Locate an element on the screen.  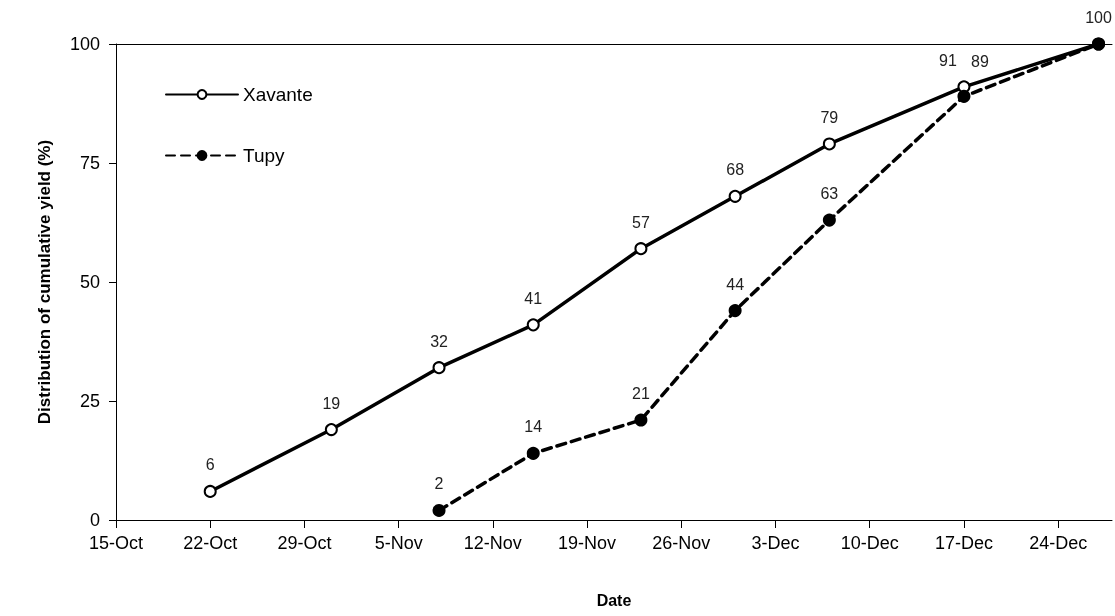
data-label: 79 is located at coordinates (829, 117).